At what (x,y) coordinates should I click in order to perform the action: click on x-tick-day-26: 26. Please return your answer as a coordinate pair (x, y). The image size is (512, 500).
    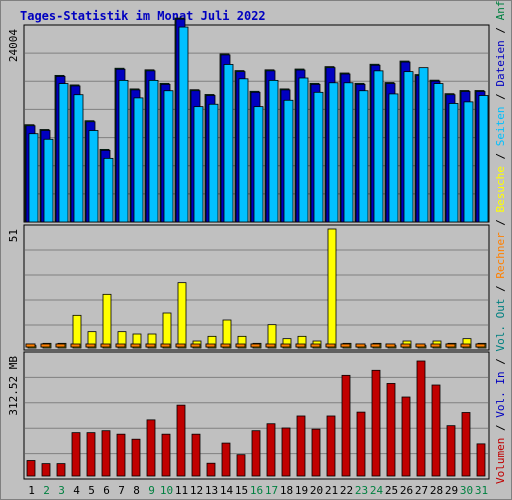
    Looking at the image, I should click on (406, 490).